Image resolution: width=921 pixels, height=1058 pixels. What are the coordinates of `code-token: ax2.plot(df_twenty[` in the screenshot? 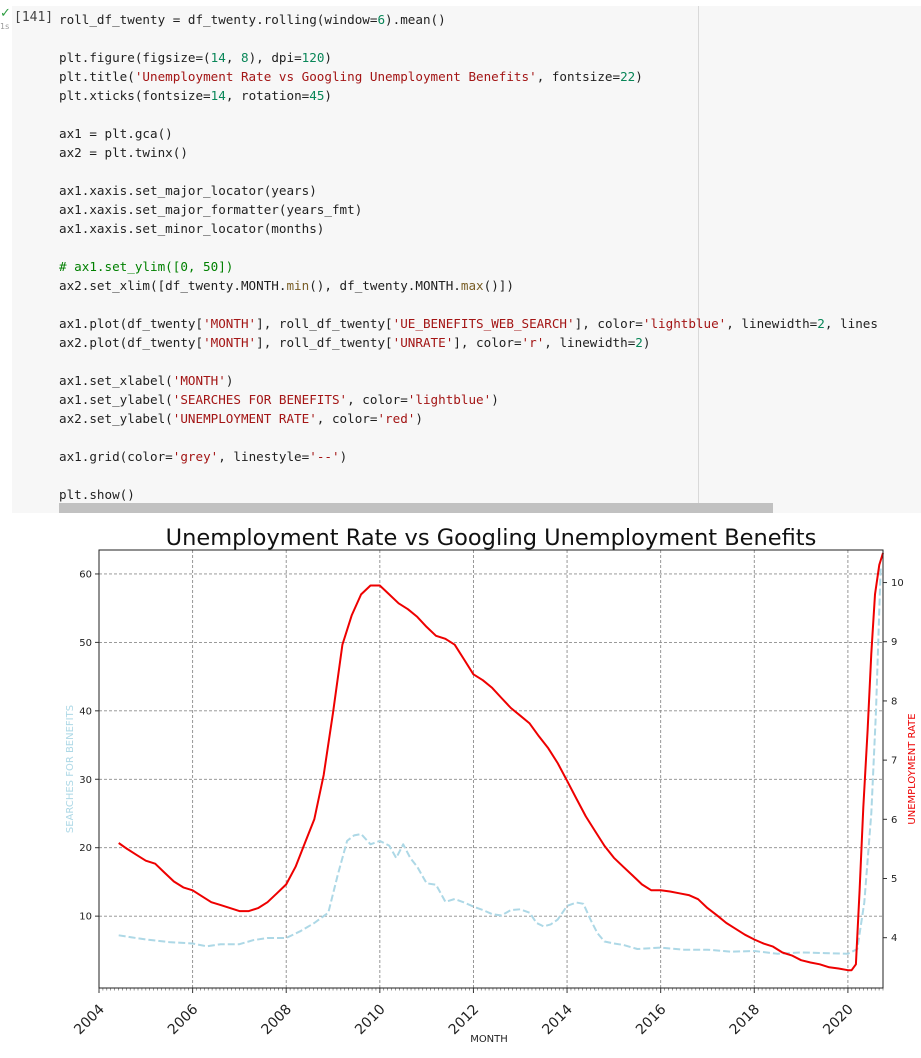 It's located at (131, 342).